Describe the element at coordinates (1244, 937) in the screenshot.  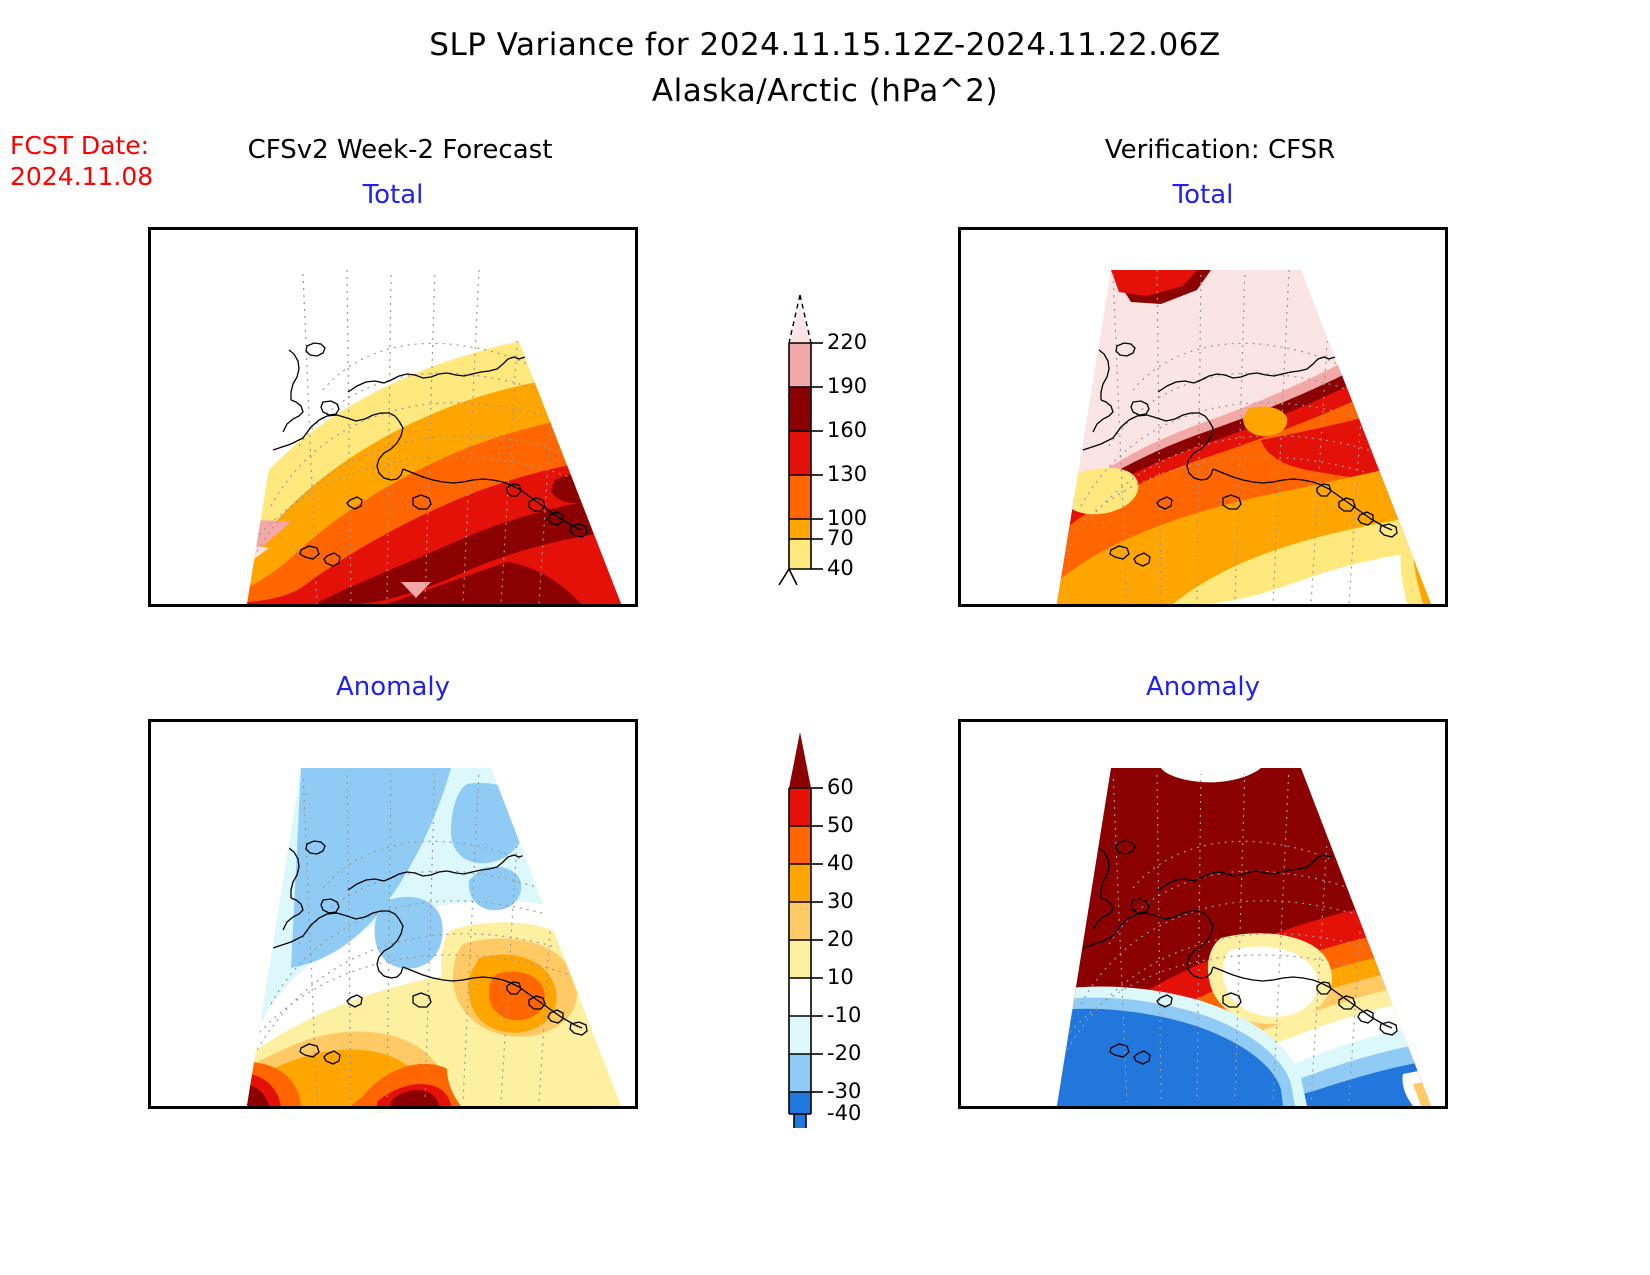
I see `contour-fill-bottom-right` at that location.